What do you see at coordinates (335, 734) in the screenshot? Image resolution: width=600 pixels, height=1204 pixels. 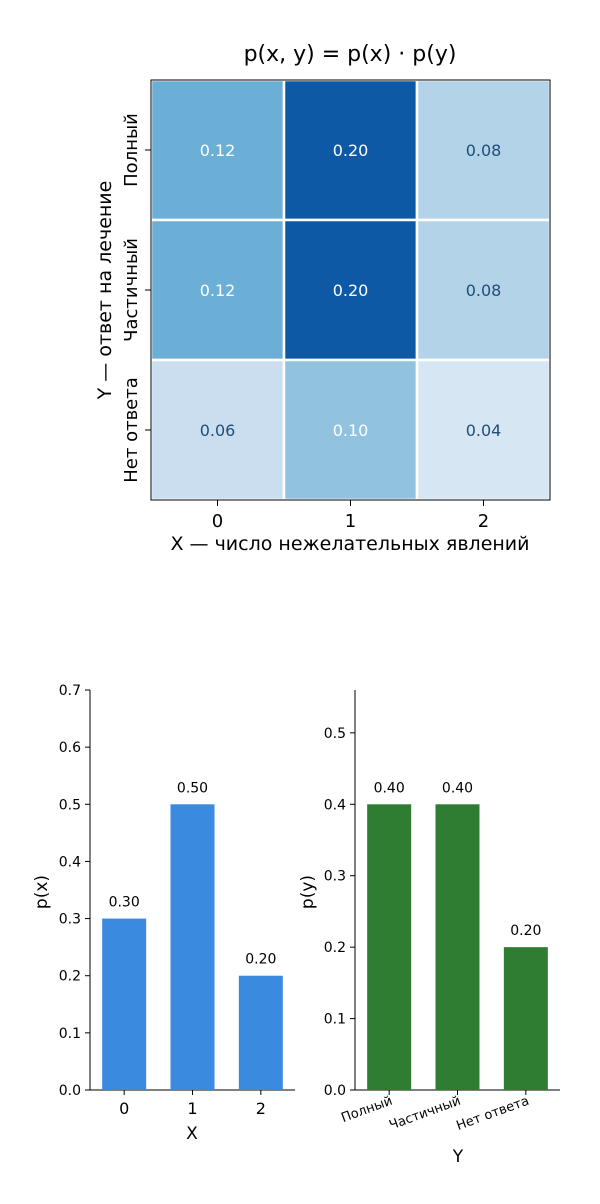 I see `py-y-tick-label: 0.5` at bounding box center [335, 734].